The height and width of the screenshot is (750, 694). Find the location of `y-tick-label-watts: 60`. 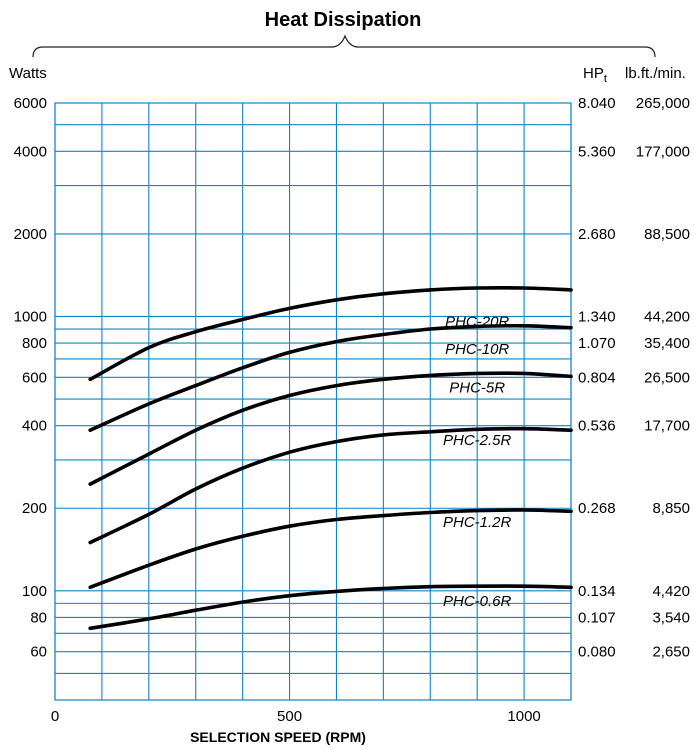

y-tick-label-watts: 60 is located at coordinates (38, 652).